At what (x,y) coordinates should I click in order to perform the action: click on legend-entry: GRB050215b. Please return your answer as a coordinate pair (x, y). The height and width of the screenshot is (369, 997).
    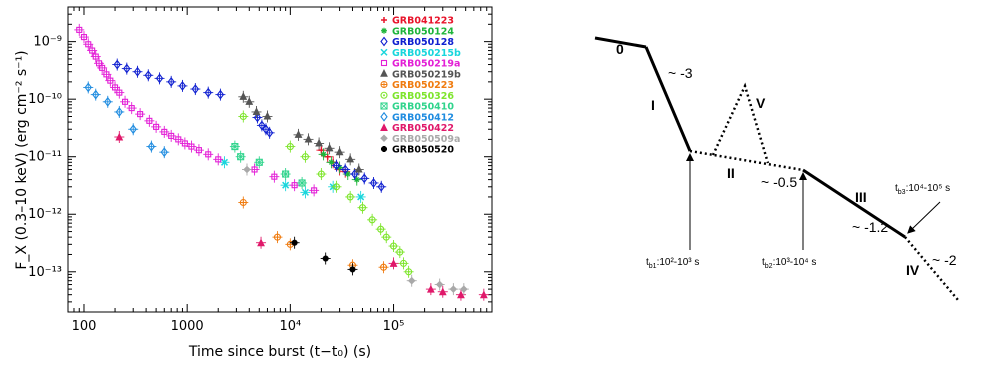
    Looking at the image, I should click on (426, 53).